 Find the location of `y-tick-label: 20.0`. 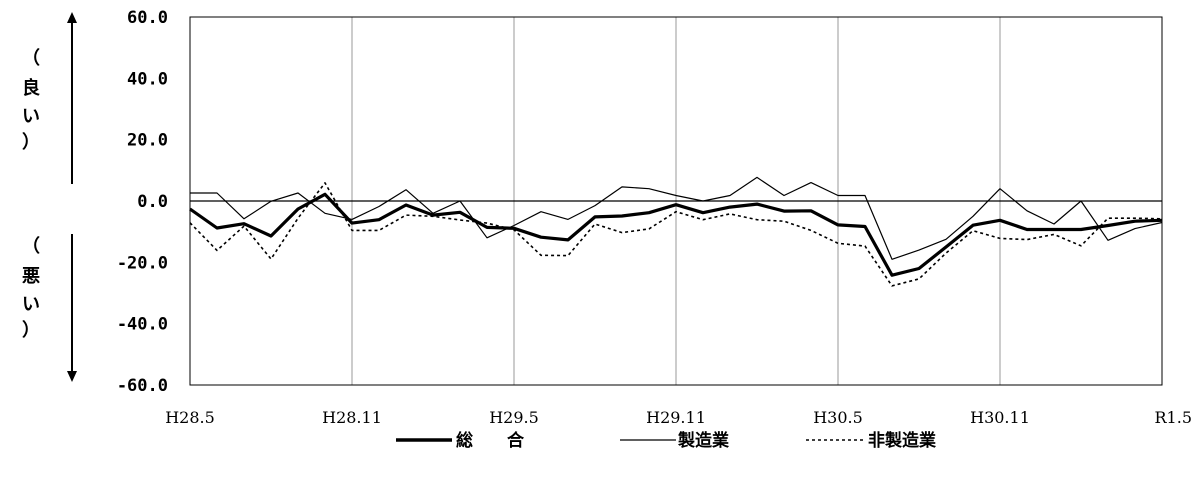

y-tick-label: 20.0 is located at coordinates (147, 141).